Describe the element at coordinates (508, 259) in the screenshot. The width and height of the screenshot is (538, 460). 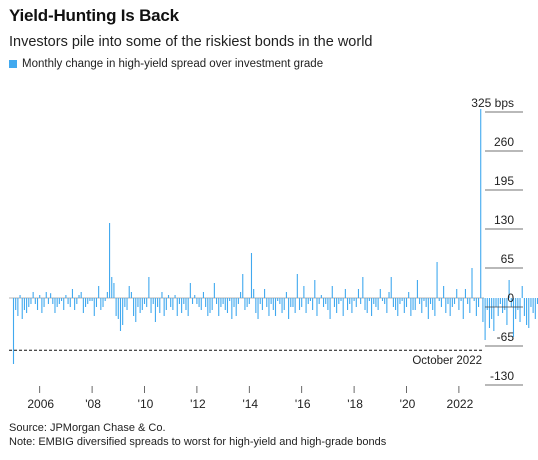
I see `y-tick-label: 65` at that location.